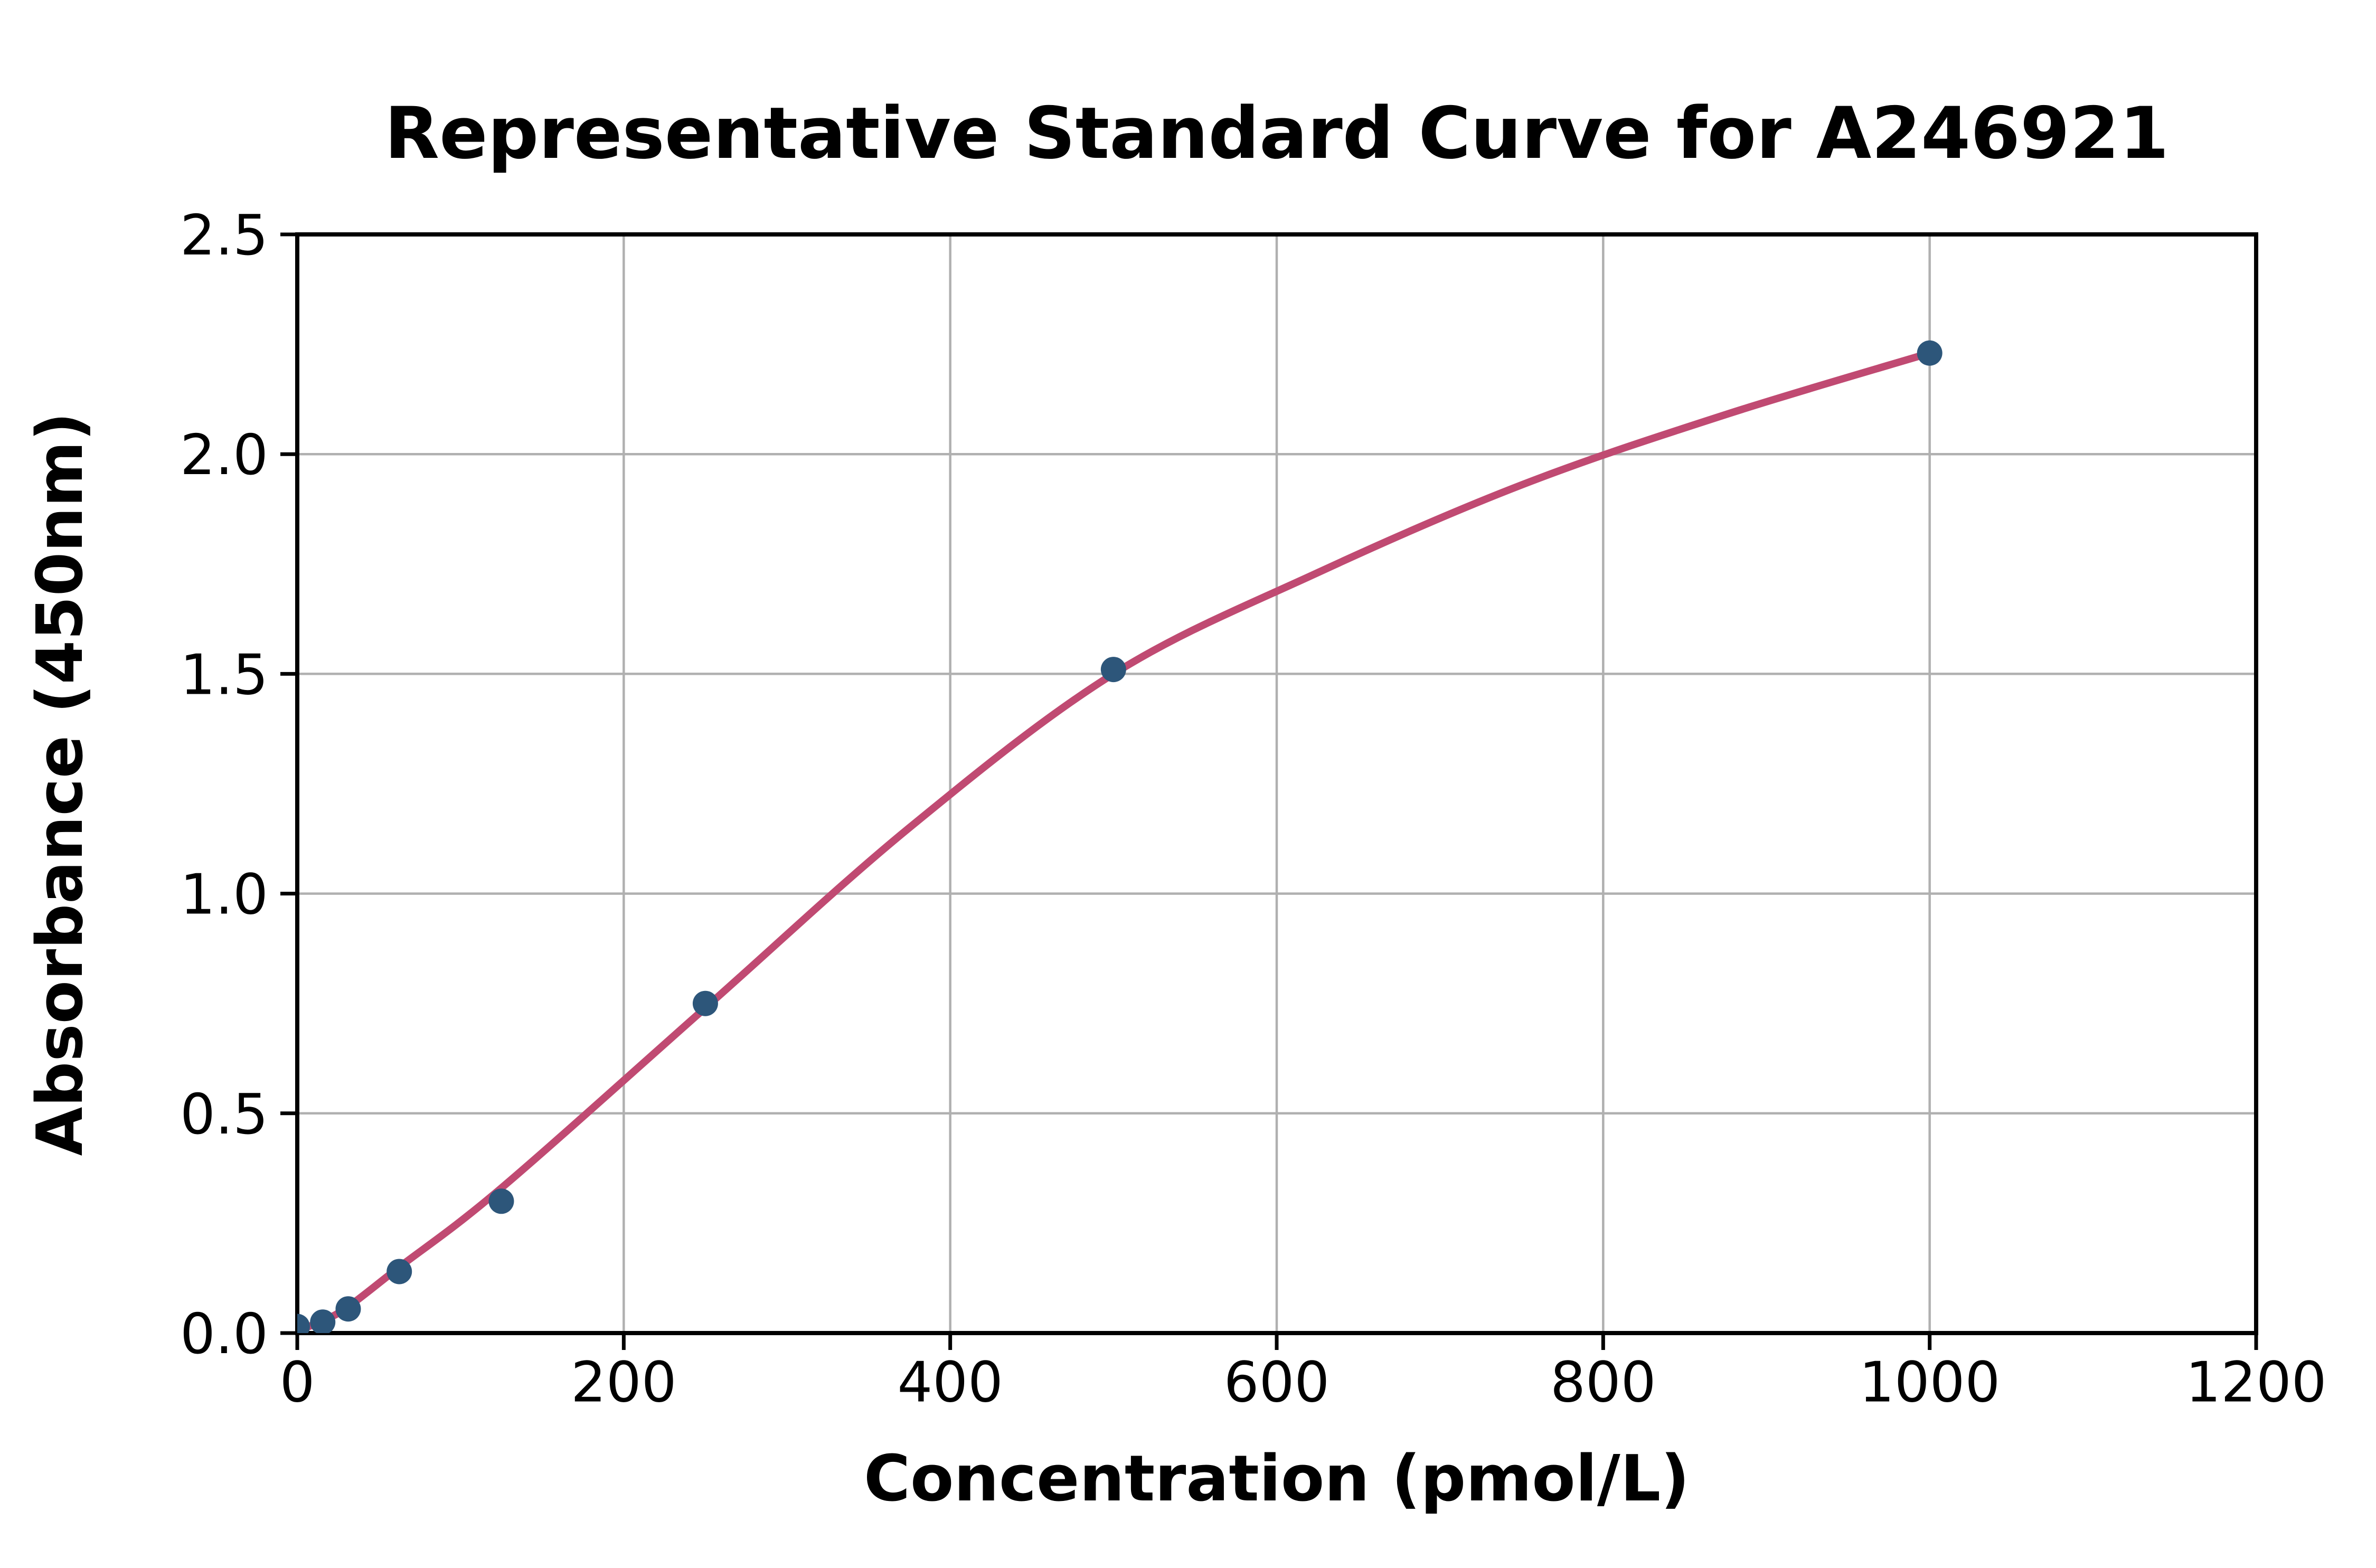 The image size is (2376, 1568). What do you see at coordinates (950, 1383) in the screenshot?
I see `x-tick-label: 400` at bounding box center [950, 1383].